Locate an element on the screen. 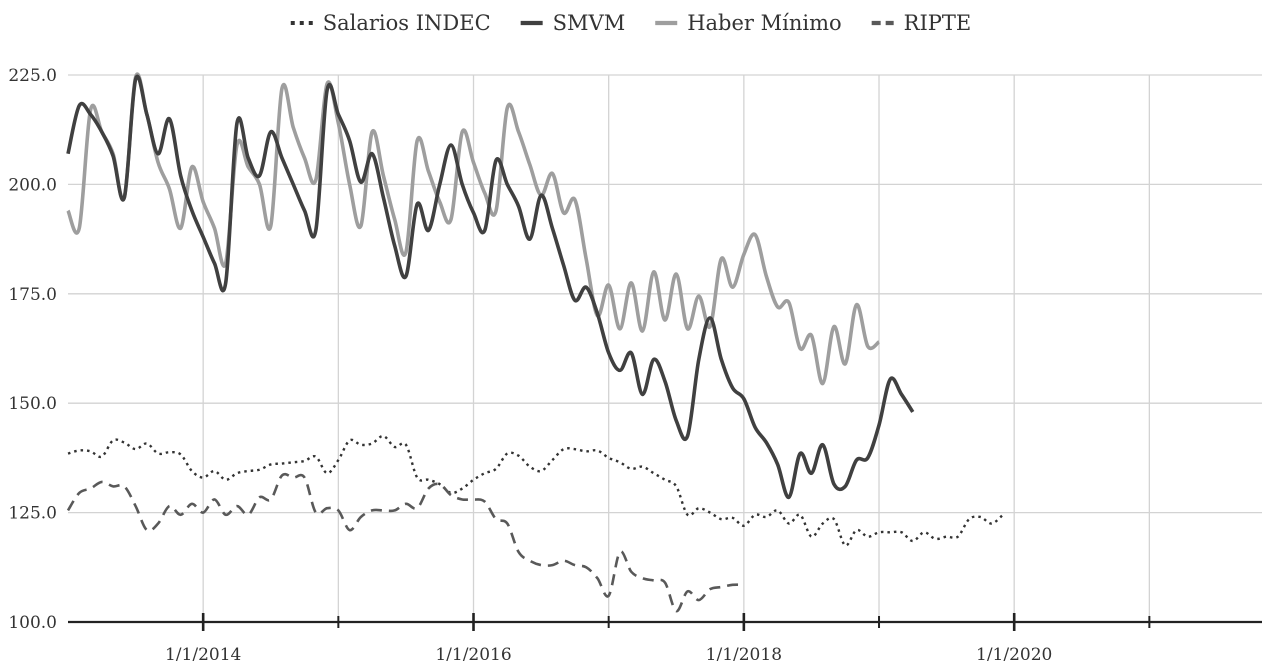 This screenshot has height=661, width=1262. legend-label: Salarios INDEC is located at coordinates (407, 23).